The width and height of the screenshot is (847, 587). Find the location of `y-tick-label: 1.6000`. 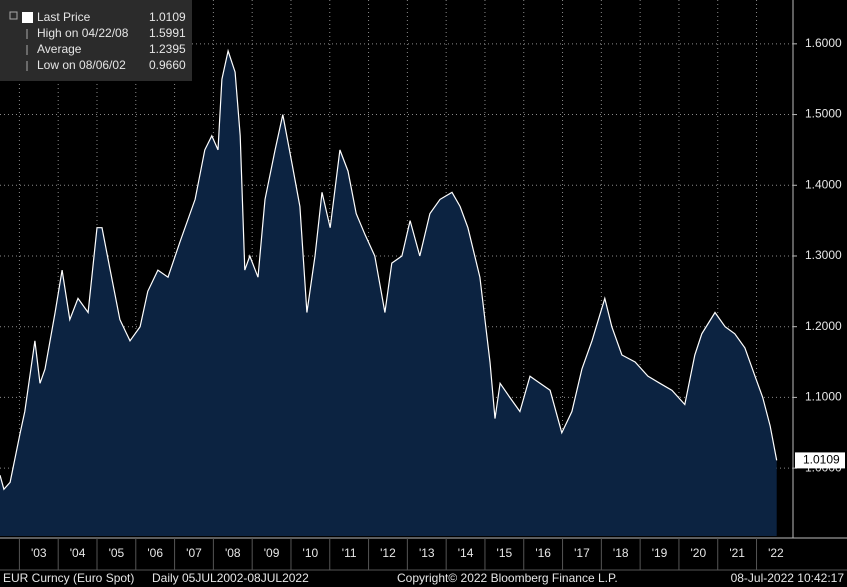

y-tick-label: 1.6000 is located at coordinates (823, 43).